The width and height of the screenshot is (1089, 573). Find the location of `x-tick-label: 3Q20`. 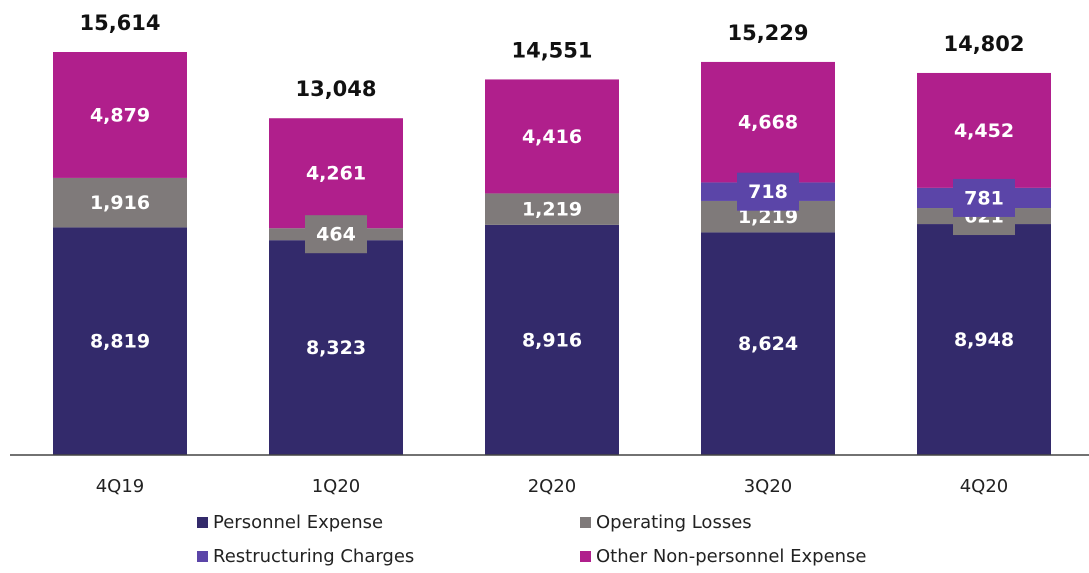

x-tick-label: 3Q20 is located at coordinates (768, 486).